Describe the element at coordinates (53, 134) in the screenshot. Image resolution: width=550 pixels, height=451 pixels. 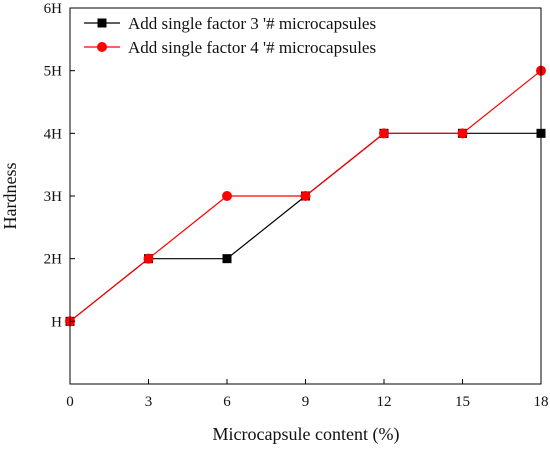
I see `y-tick-label: 4H` at that location.